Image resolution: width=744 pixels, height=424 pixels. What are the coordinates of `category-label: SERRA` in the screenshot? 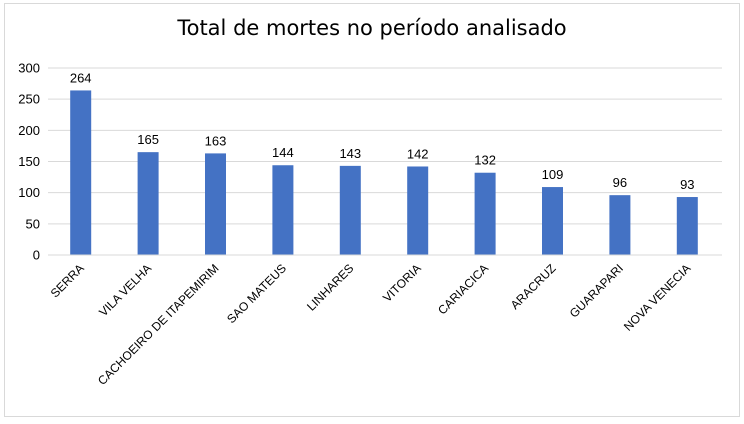 It's located at (67, 280).